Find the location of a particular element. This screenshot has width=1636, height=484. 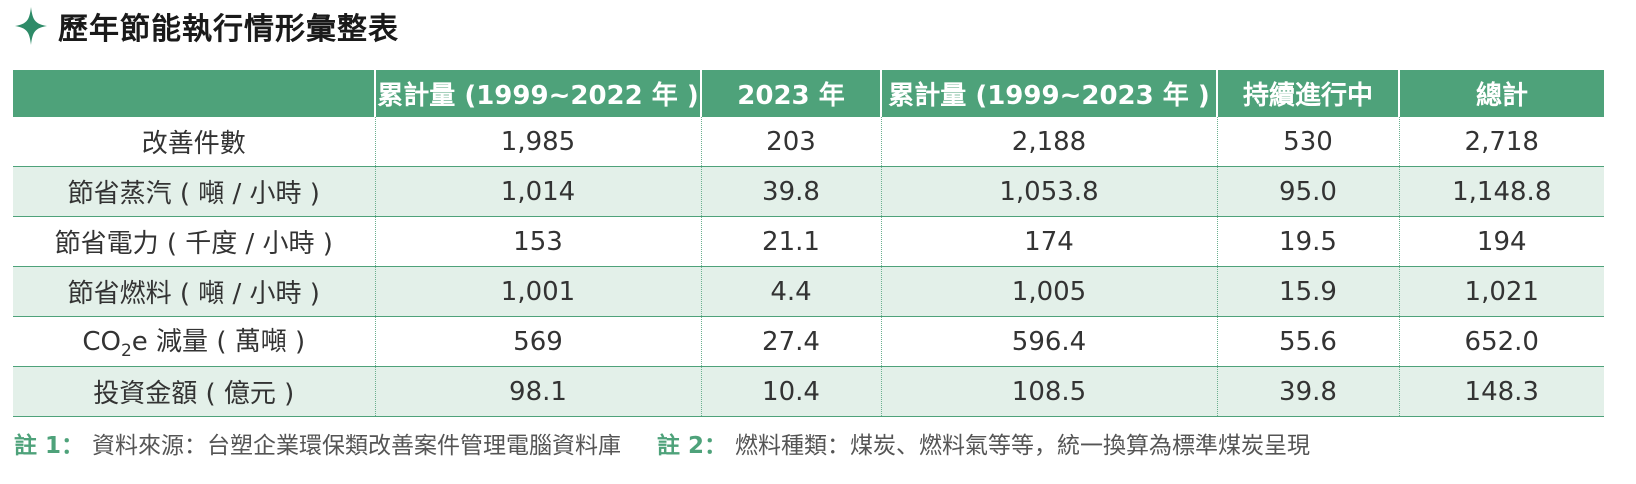

table-cell: 1,021 is located at coordinates (1501, 291).